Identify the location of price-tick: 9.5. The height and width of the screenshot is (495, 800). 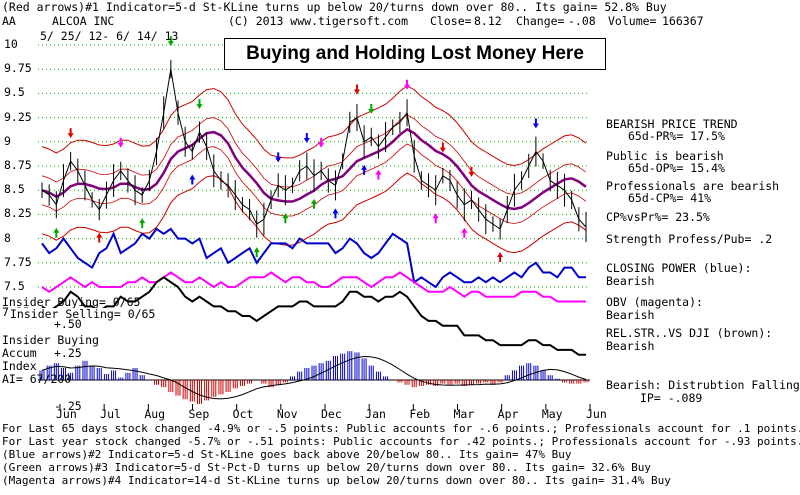
(14, 92).